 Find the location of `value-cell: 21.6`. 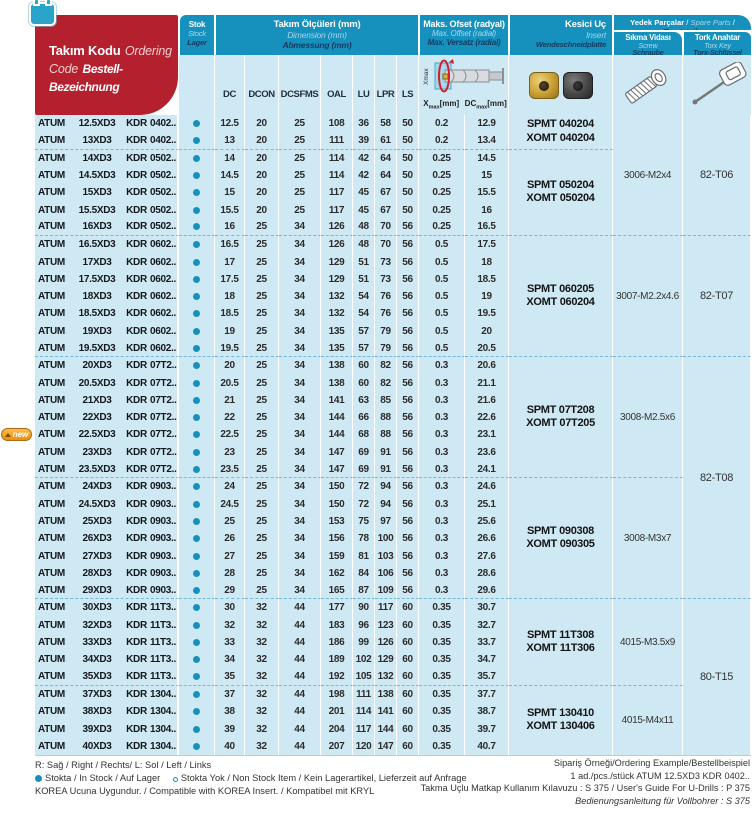

value-cell: 21.6 is located at coordinates (487, 400).